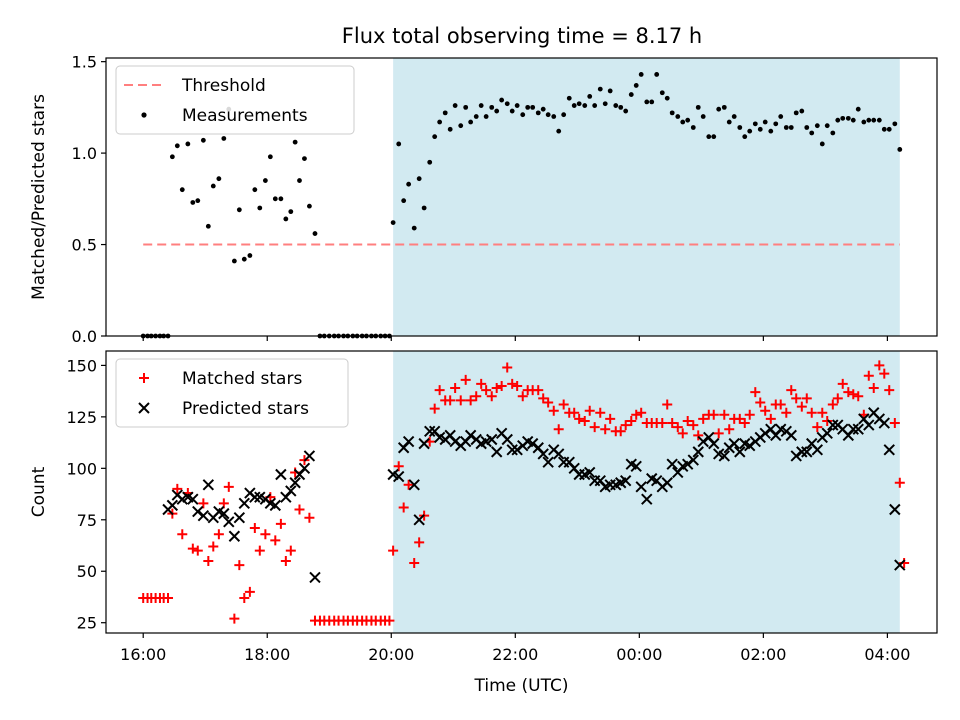 This screenshot has width=960, height=720. What do you see at coordinates (235, 100) in the screenshot?
I see `legend: Threshold Measurements` at bounding box center [235, 100].